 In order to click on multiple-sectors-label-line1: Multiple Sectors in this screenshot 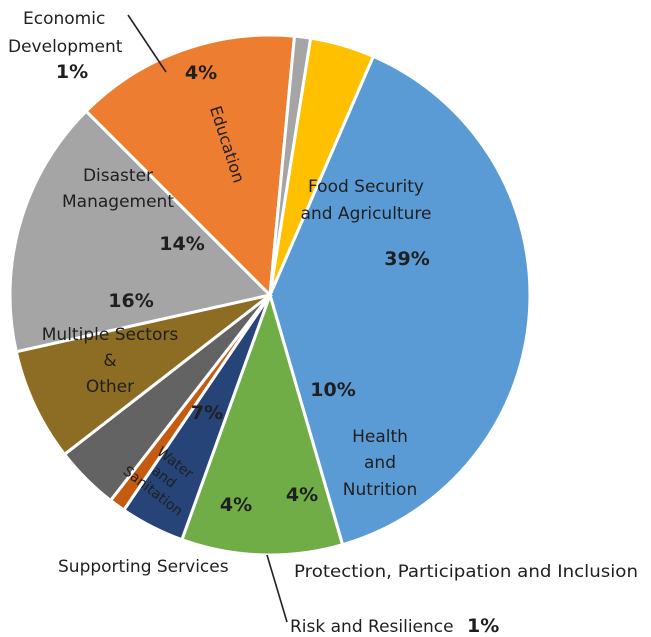, I will do `click(110, 335)`.